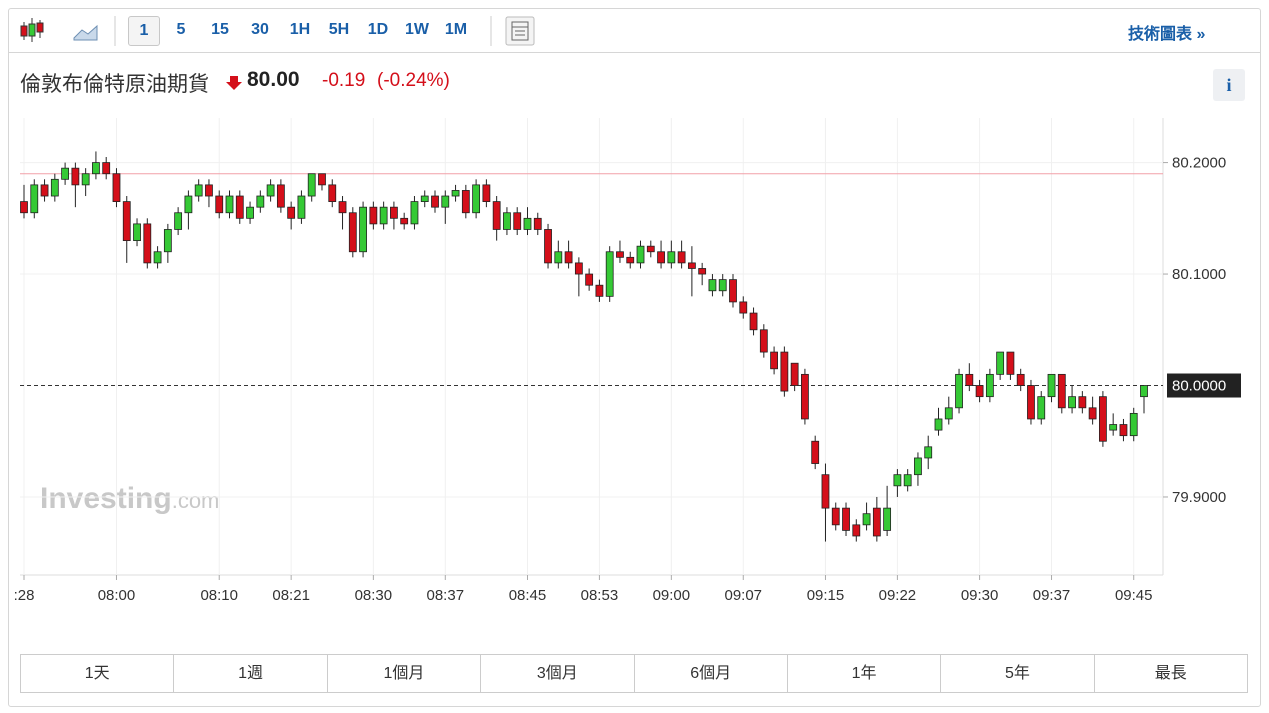  I want to click on interval-button: 1, so click(144, 31).